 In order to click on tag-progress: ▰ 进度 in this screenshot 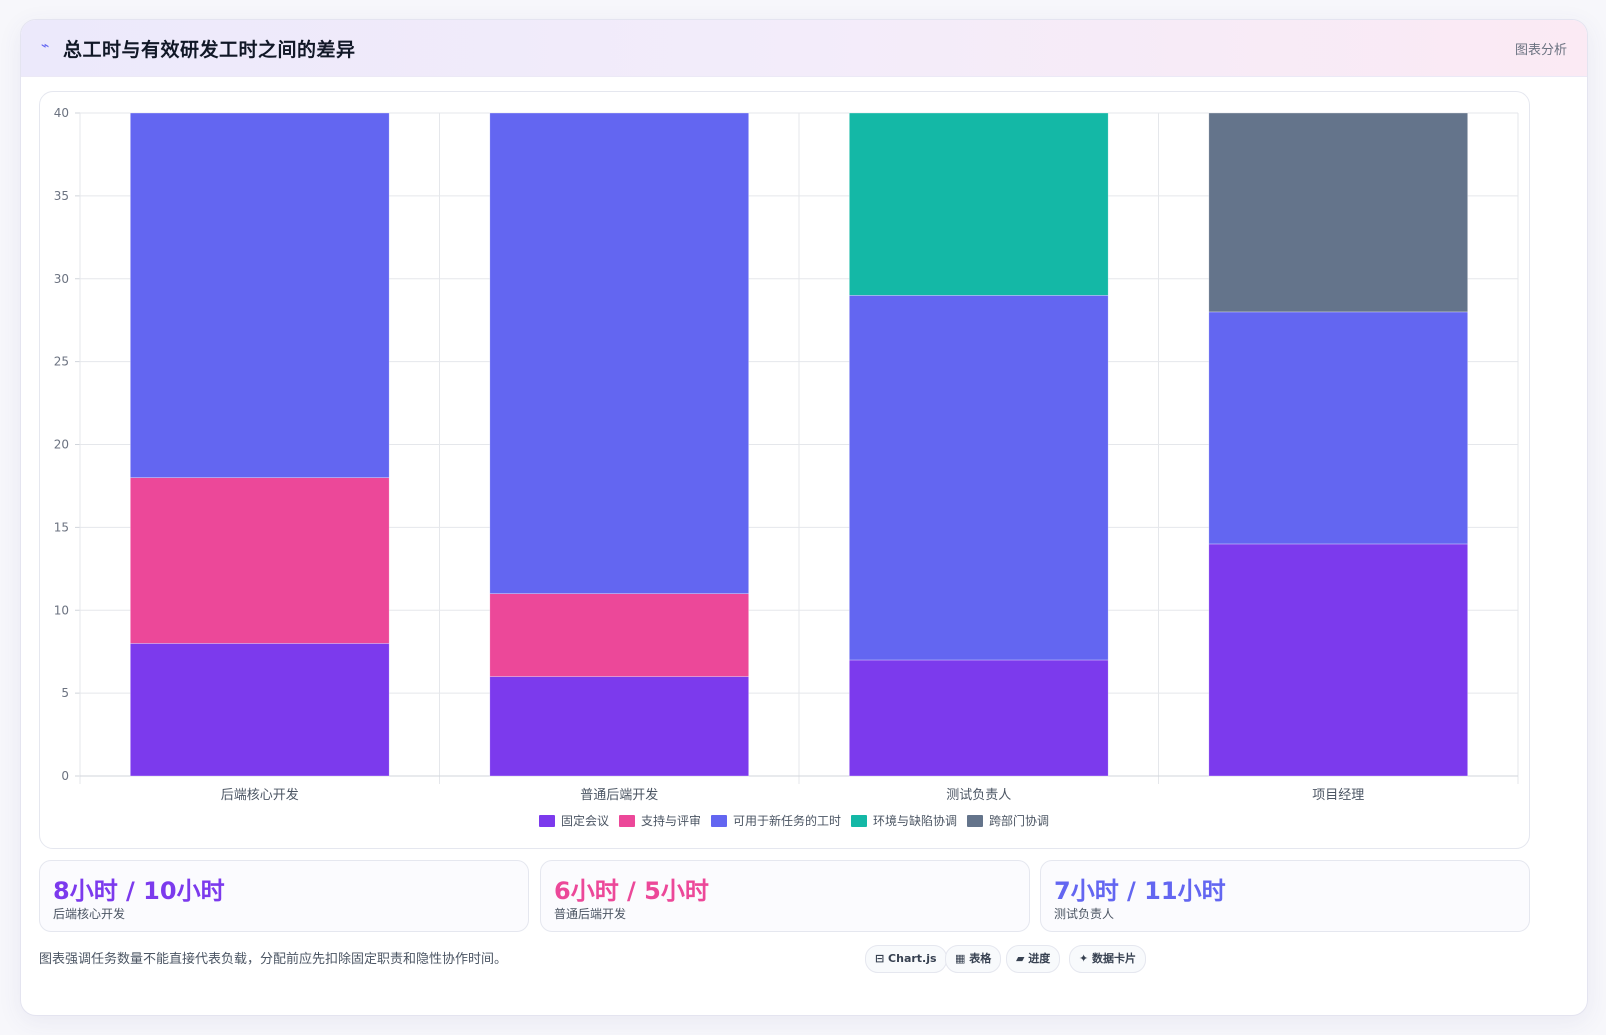, I will do `click(1033, 959)`.